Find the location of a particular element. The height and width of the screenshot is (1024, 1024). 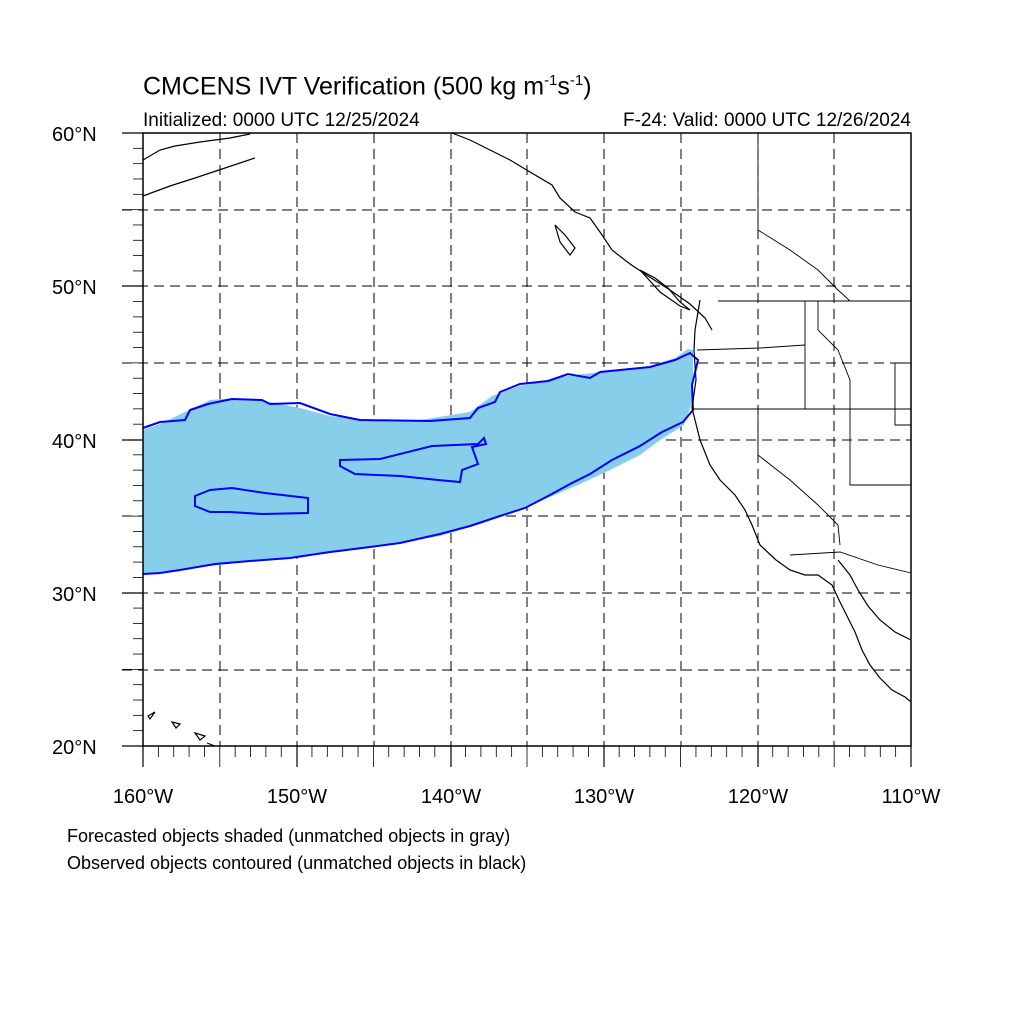

observed-hole-west is located at coordinates (251, 501).